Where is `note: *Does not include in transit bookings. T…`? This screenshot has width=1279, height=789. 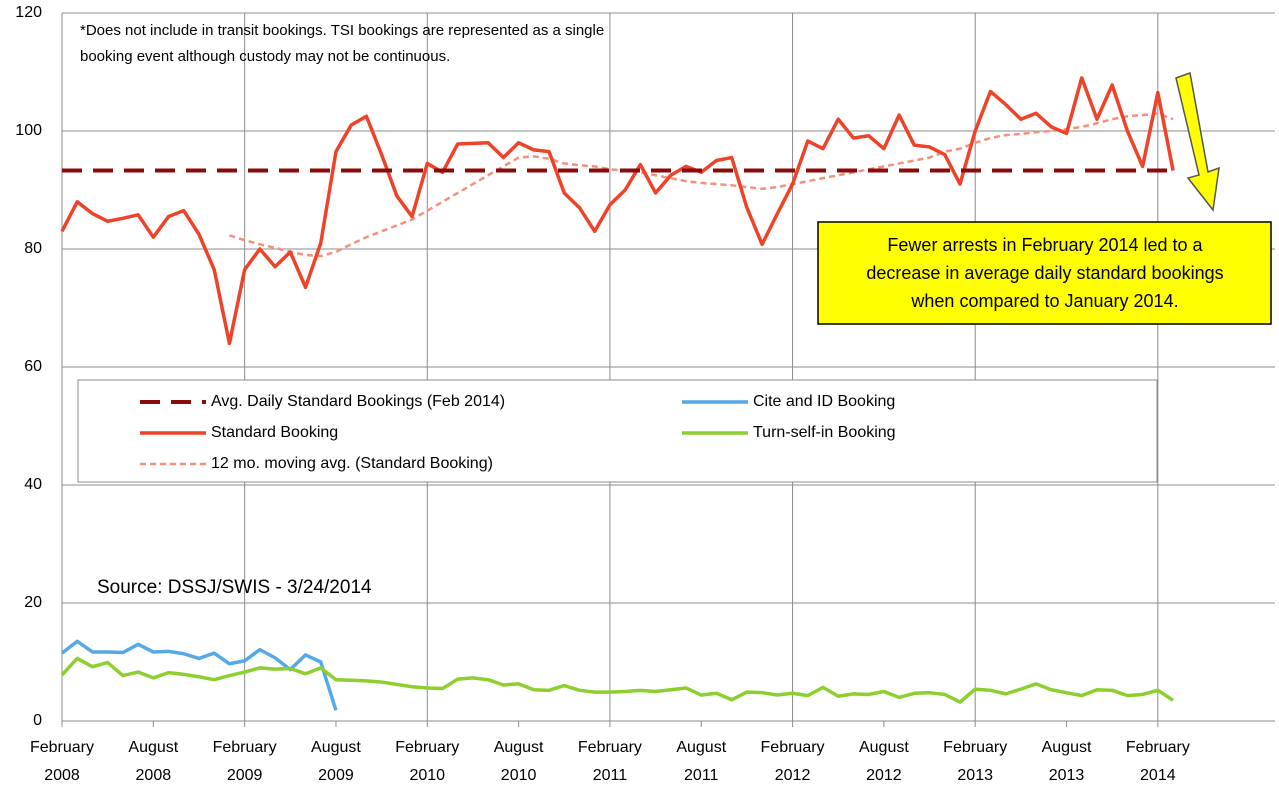 note: *Does not include in transit bookings. T… is located at coordinates (342, 30).